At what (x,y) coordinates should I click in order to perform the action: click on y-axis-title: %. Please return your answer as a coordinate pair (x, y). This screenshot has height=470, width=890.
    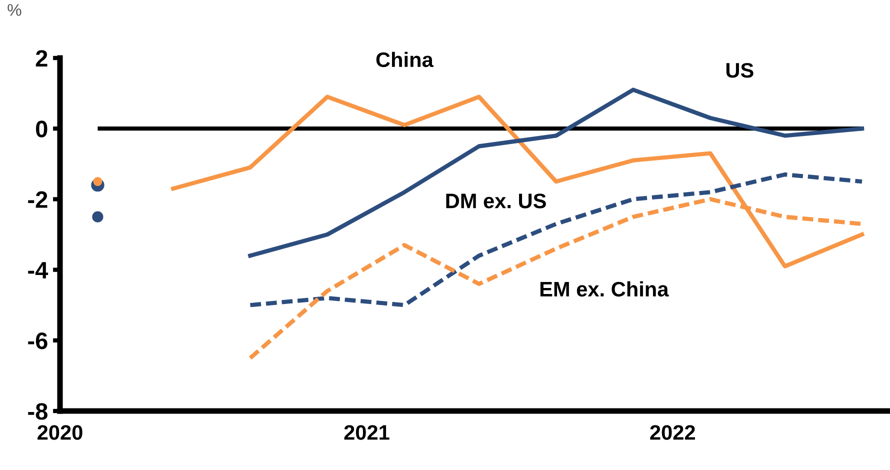
    Looking at the image, I should click on (15, 10).